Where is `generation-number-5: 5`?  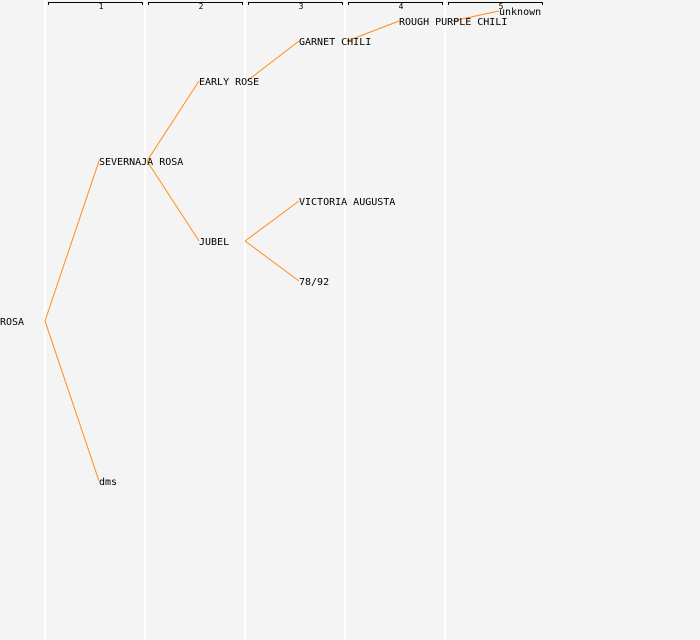
generation-number-5: 5 is located at coordinates (501, 6).